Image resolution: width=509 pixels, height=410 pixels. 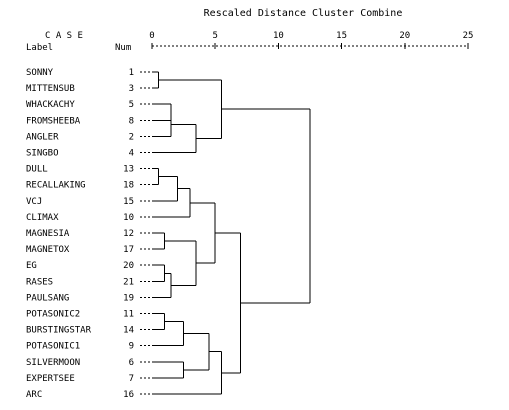 What do you see at coordinates (53, 363) in the screenshot?
I see `leaf-label: SILVERMOON` at bounding box center [53, 363].